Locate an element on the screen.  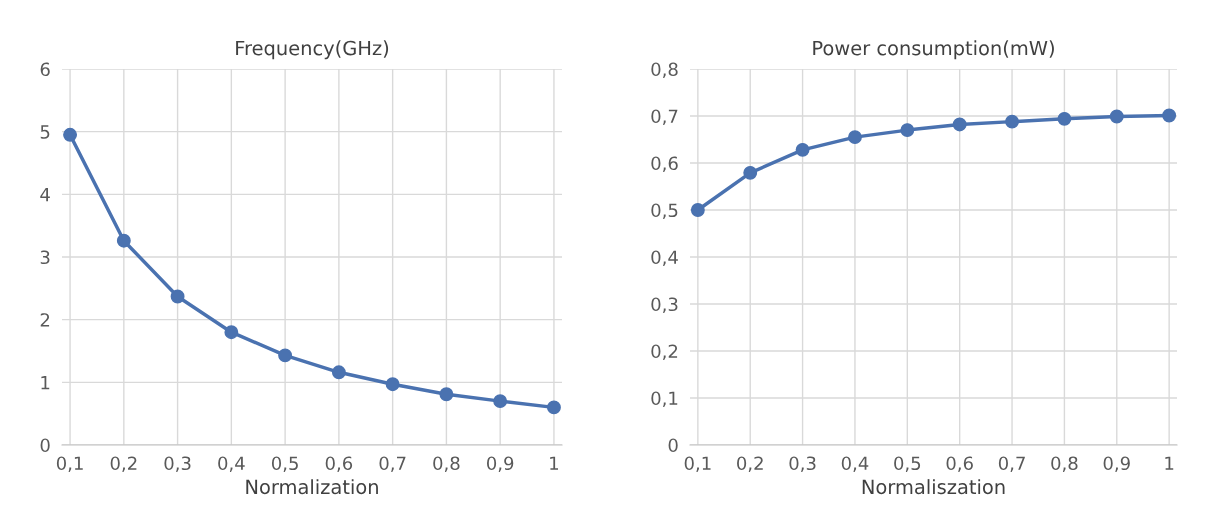
x-axis-title: Normaliszation is located at coordinates (933, 487).